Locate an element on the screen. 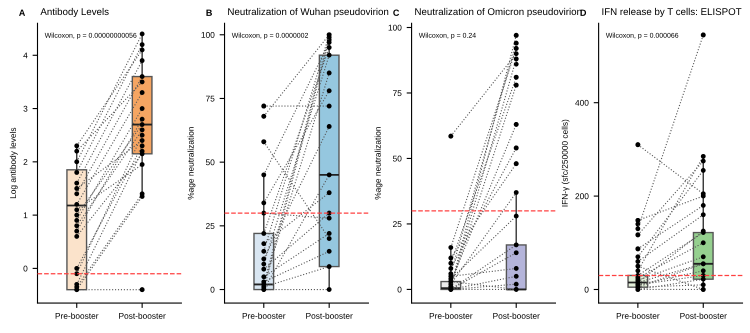 The image size is (750, 333). y-tick-label: 4 is located at coordinates (25, 55).